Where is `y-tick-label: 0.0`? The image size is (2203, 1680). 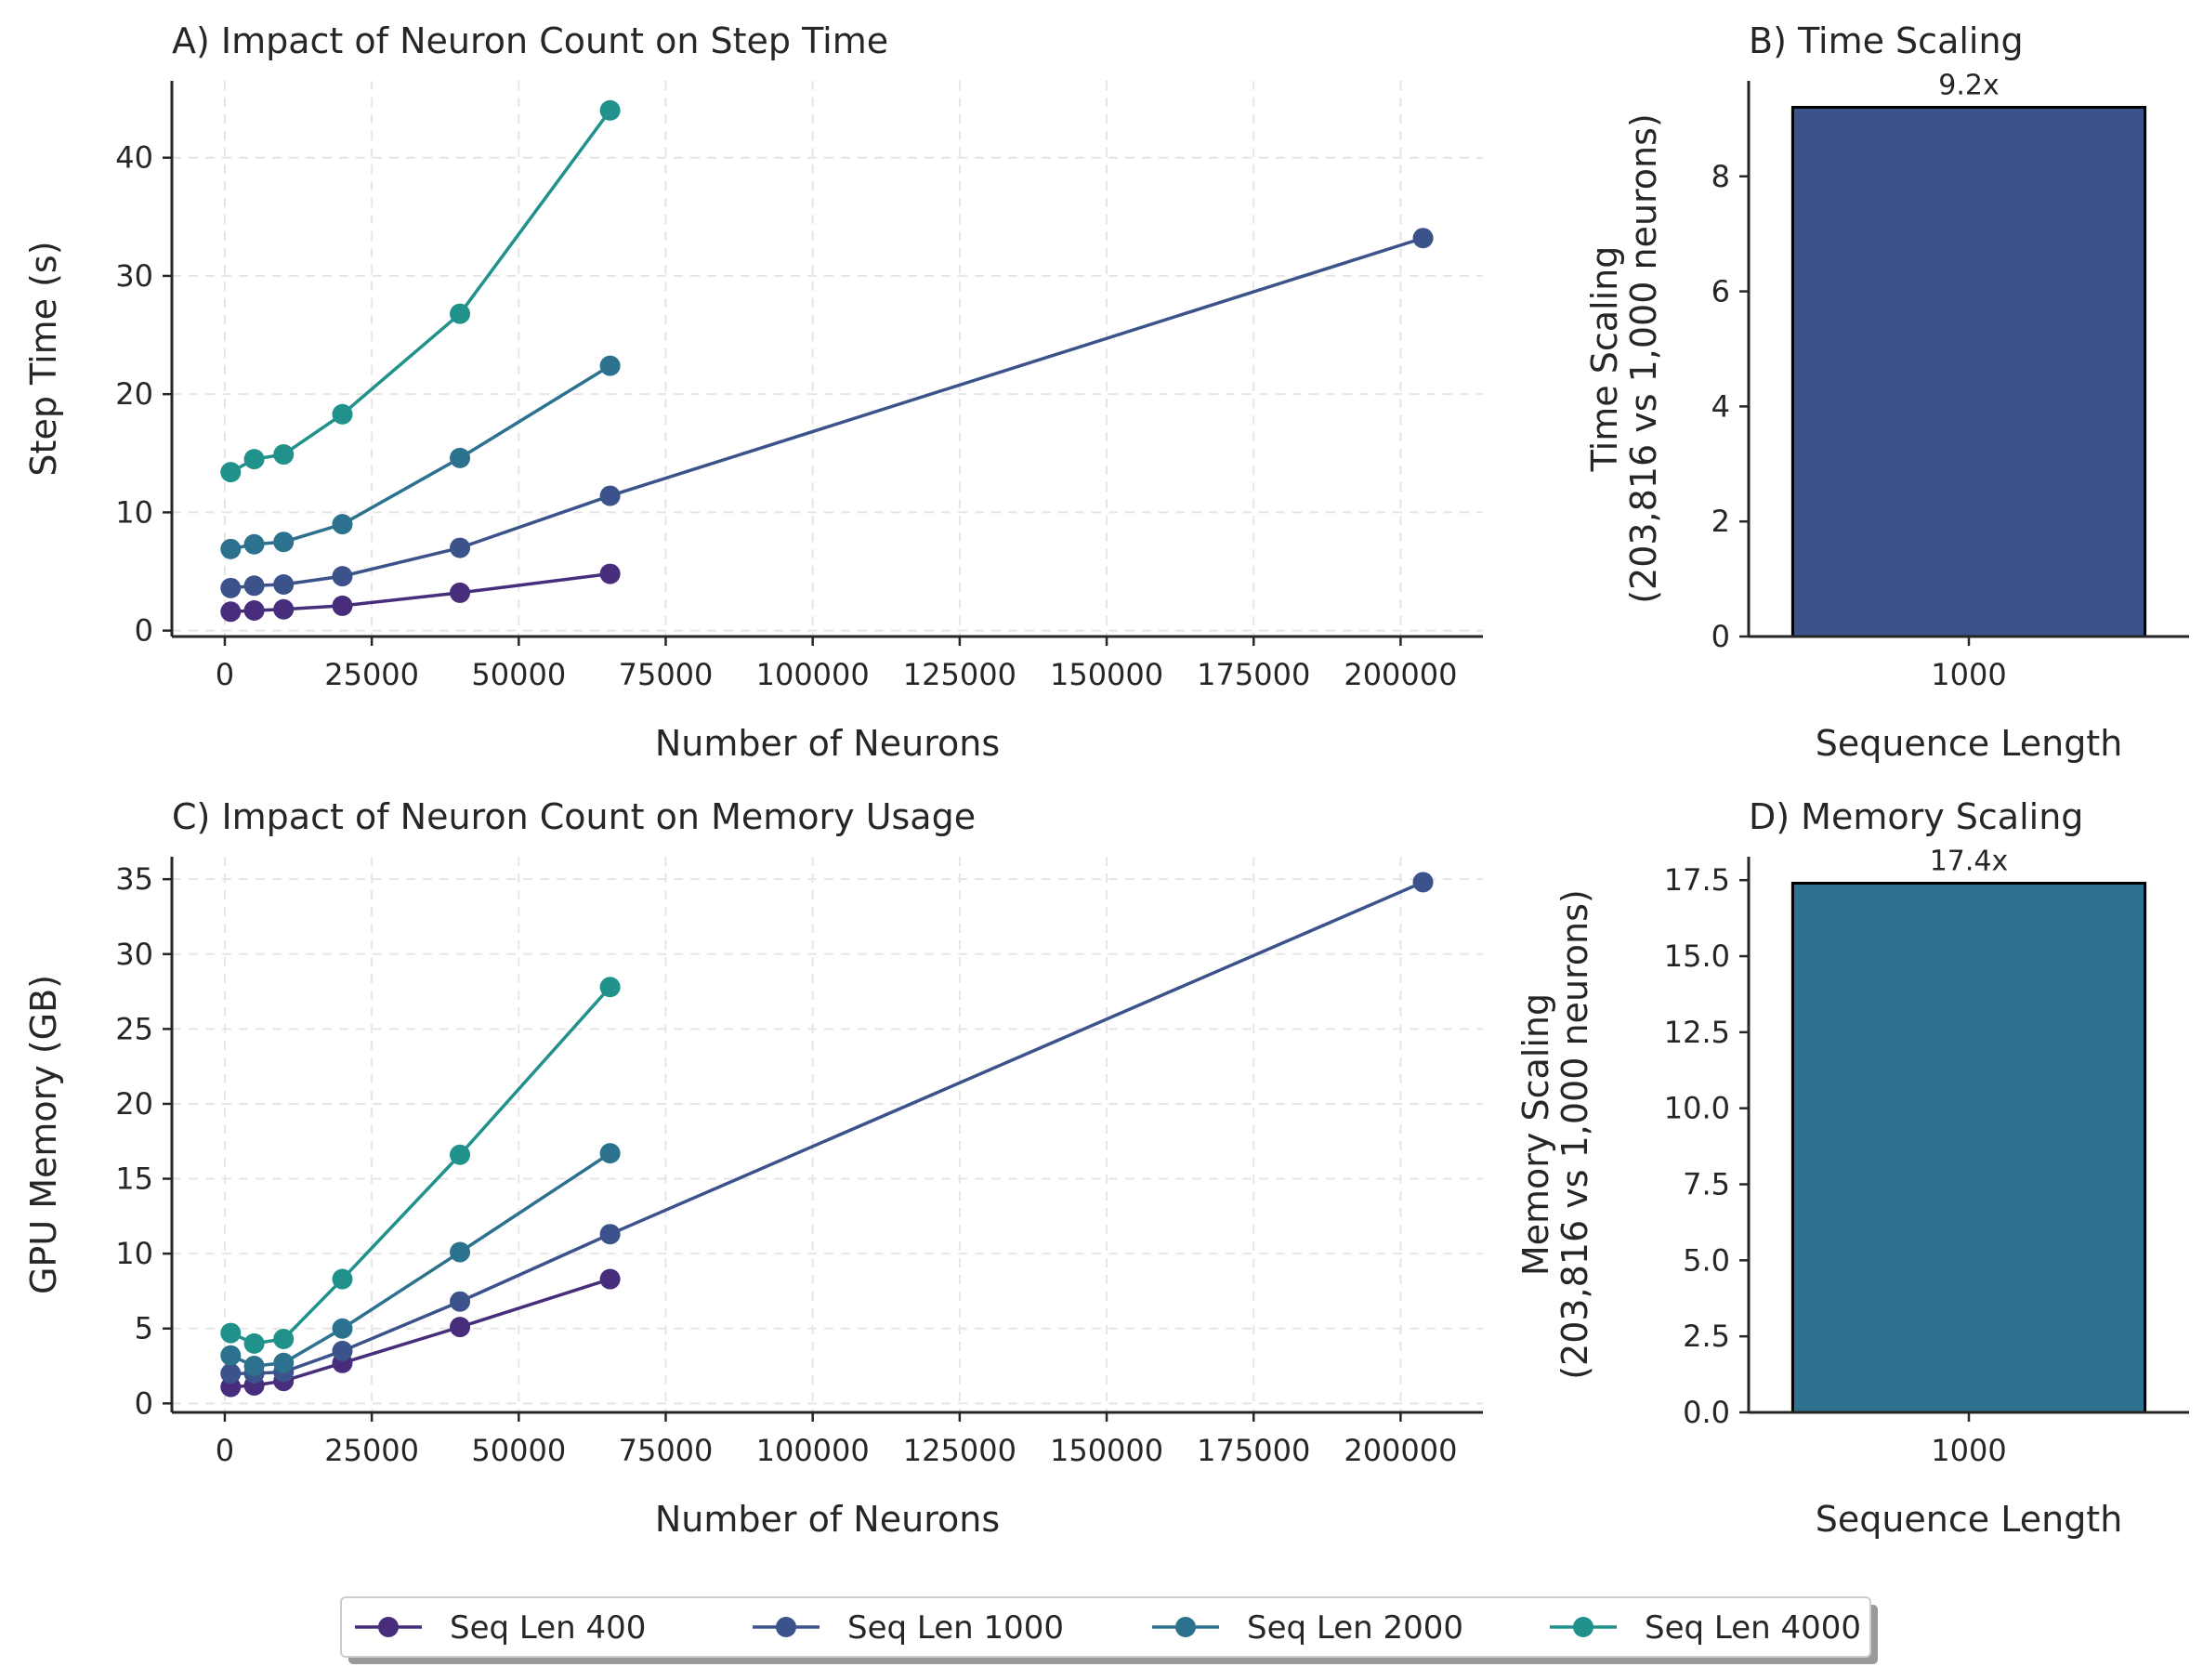 y-tick-label: 0.0 is located at coordinates (1706, 1412).